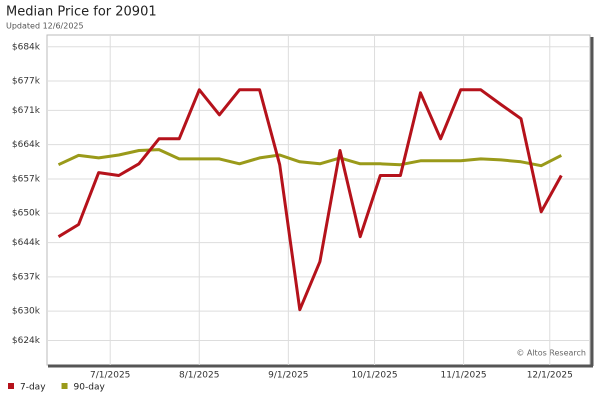  Describe the element at coordinates (26, 214) in the screenshot. I see `y-tick-label: $650k` at that location.